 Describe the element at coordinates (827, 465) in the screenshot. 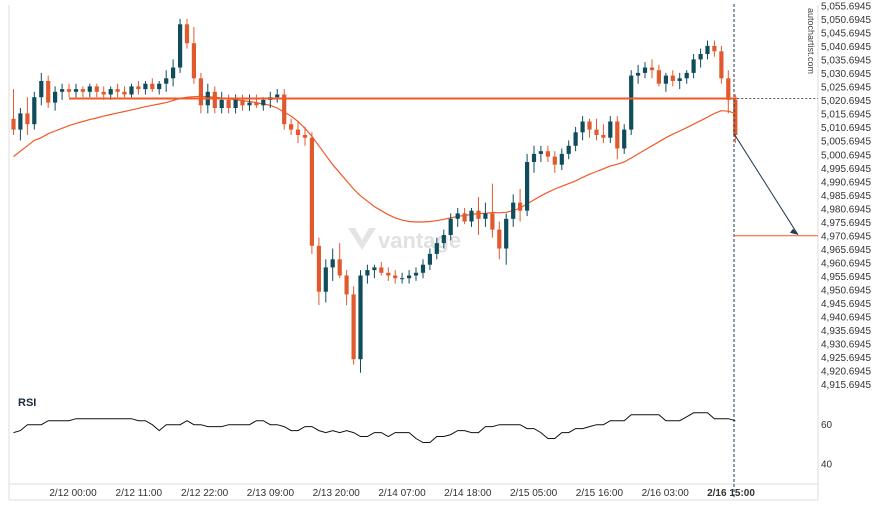

I see `rsi-tick-label: 40` at that location.